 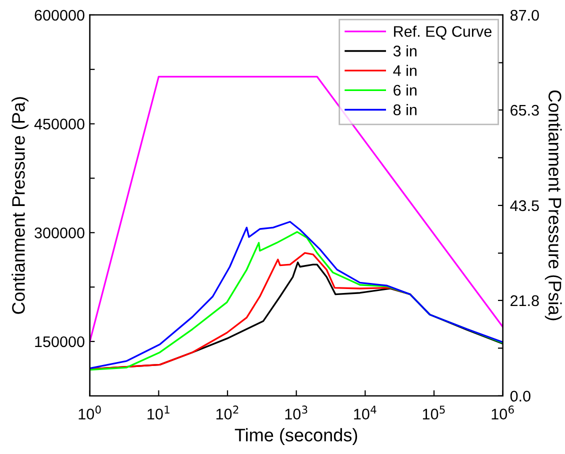 I want to click on x-tick-label: 10$^{3}$, so click(x=296, y=413).